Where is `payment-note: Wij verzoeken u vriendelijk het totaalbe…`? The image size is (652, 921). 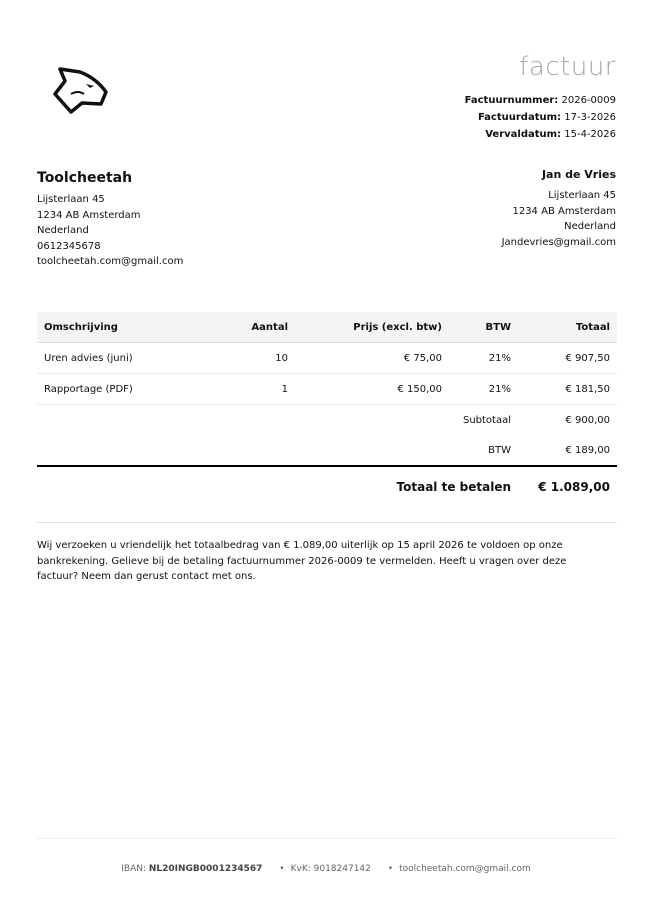 payment-note: Wij verzoeken u vriendelijk het totaalbe… is located at coordinates (302, 561).